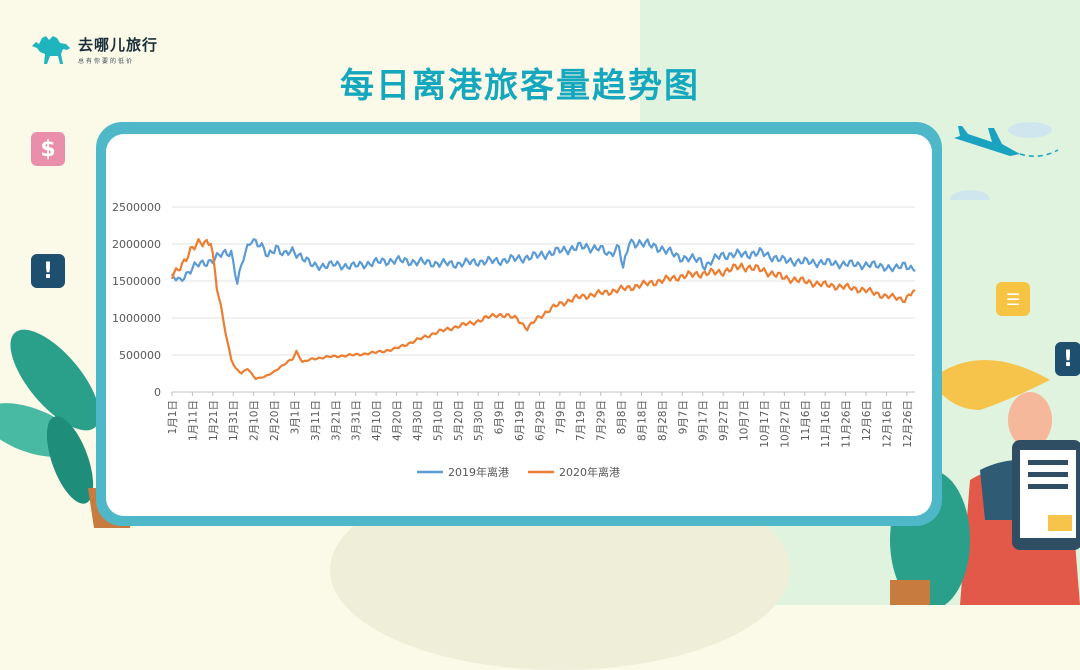  Describe the element at coordinates (887, 424) in the screenshot. I see `x-tick-label: 12月16日` at that location.